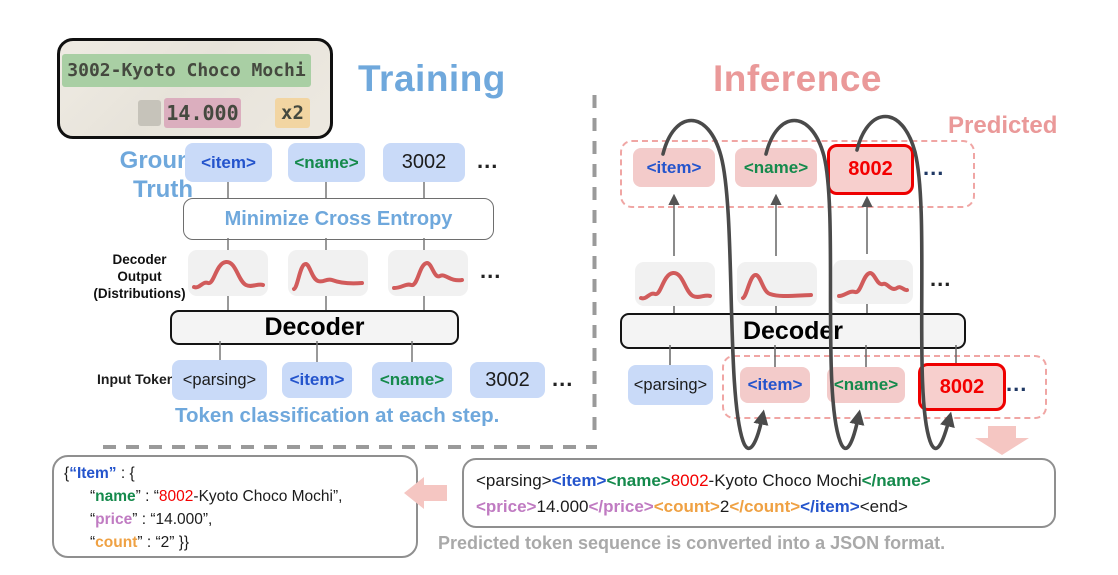 Image resolution: width=1118 pixels, height=575 pixels. I want to click on down-arrow, so click(1002, 440).